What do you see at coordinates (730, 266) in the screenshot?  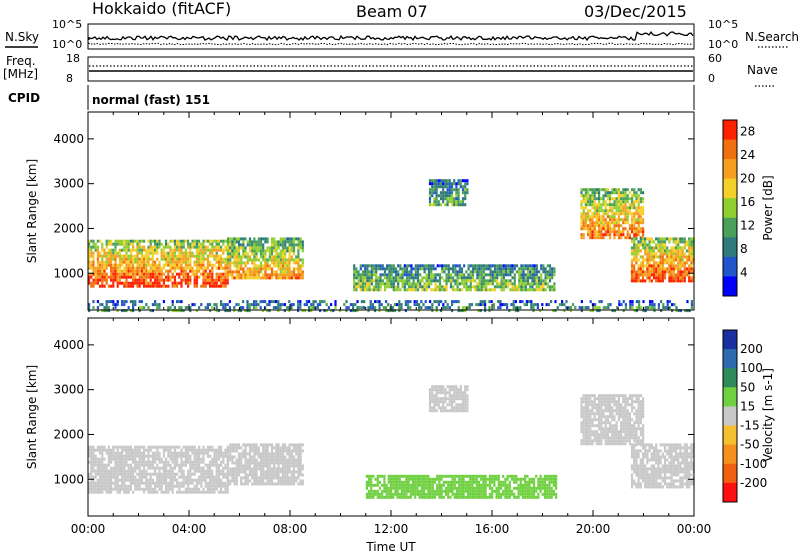 I see `colorbar-cell` at bounding box center [730, 266].